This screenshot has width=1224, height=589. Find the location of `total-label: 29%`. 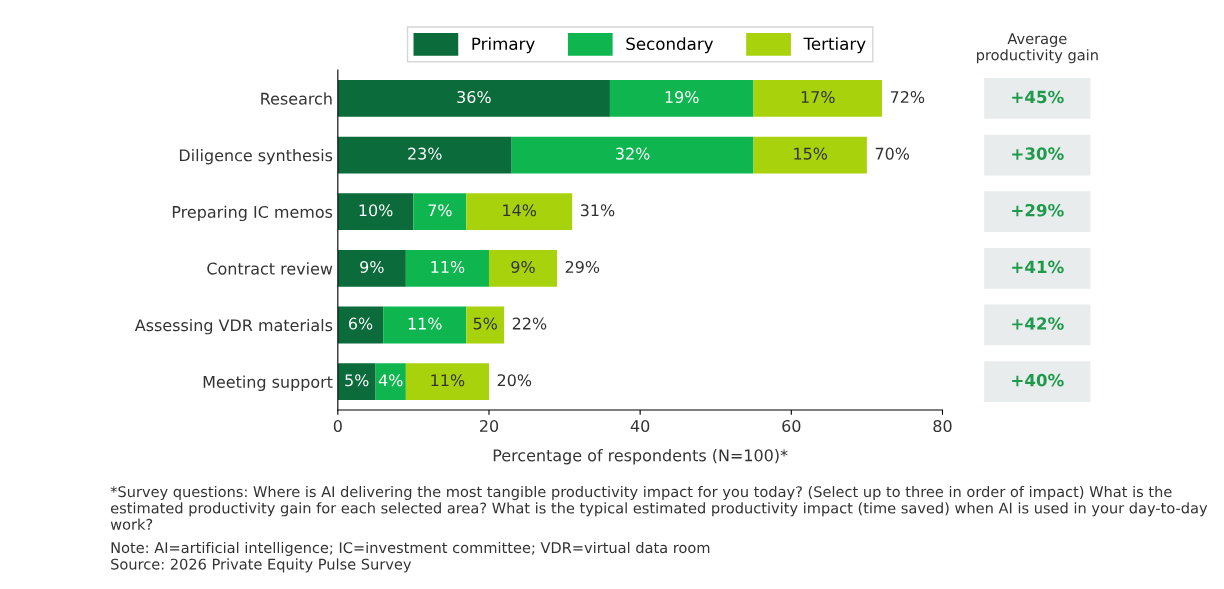

total-label: 29% is located at coordinates (582, 266).